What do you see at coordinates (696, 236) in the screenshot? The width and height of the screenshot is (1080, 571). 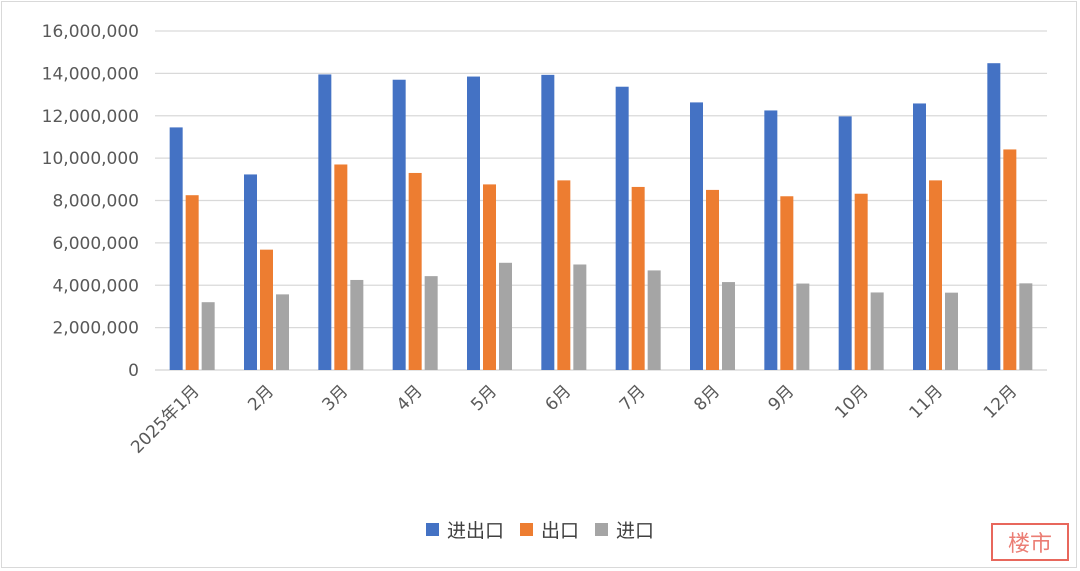 I see `bar-进出口-8月` at bounding box center [696, 236].